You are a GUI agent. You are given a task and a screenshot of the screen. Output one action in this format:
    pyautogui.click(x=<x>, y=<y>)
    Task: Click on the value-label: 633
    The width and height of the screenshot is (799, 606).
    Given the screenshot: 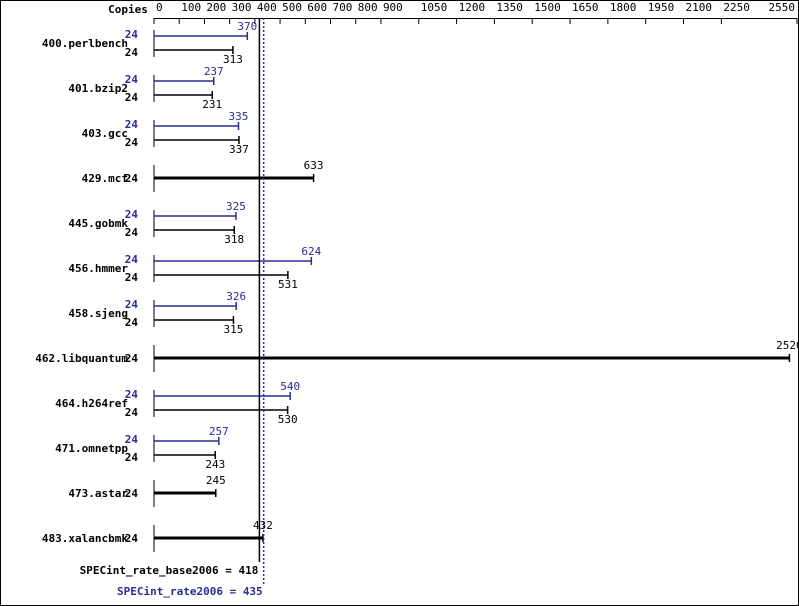 What is the action you would take?
    pyautogui.click(x=314, y=165)
    